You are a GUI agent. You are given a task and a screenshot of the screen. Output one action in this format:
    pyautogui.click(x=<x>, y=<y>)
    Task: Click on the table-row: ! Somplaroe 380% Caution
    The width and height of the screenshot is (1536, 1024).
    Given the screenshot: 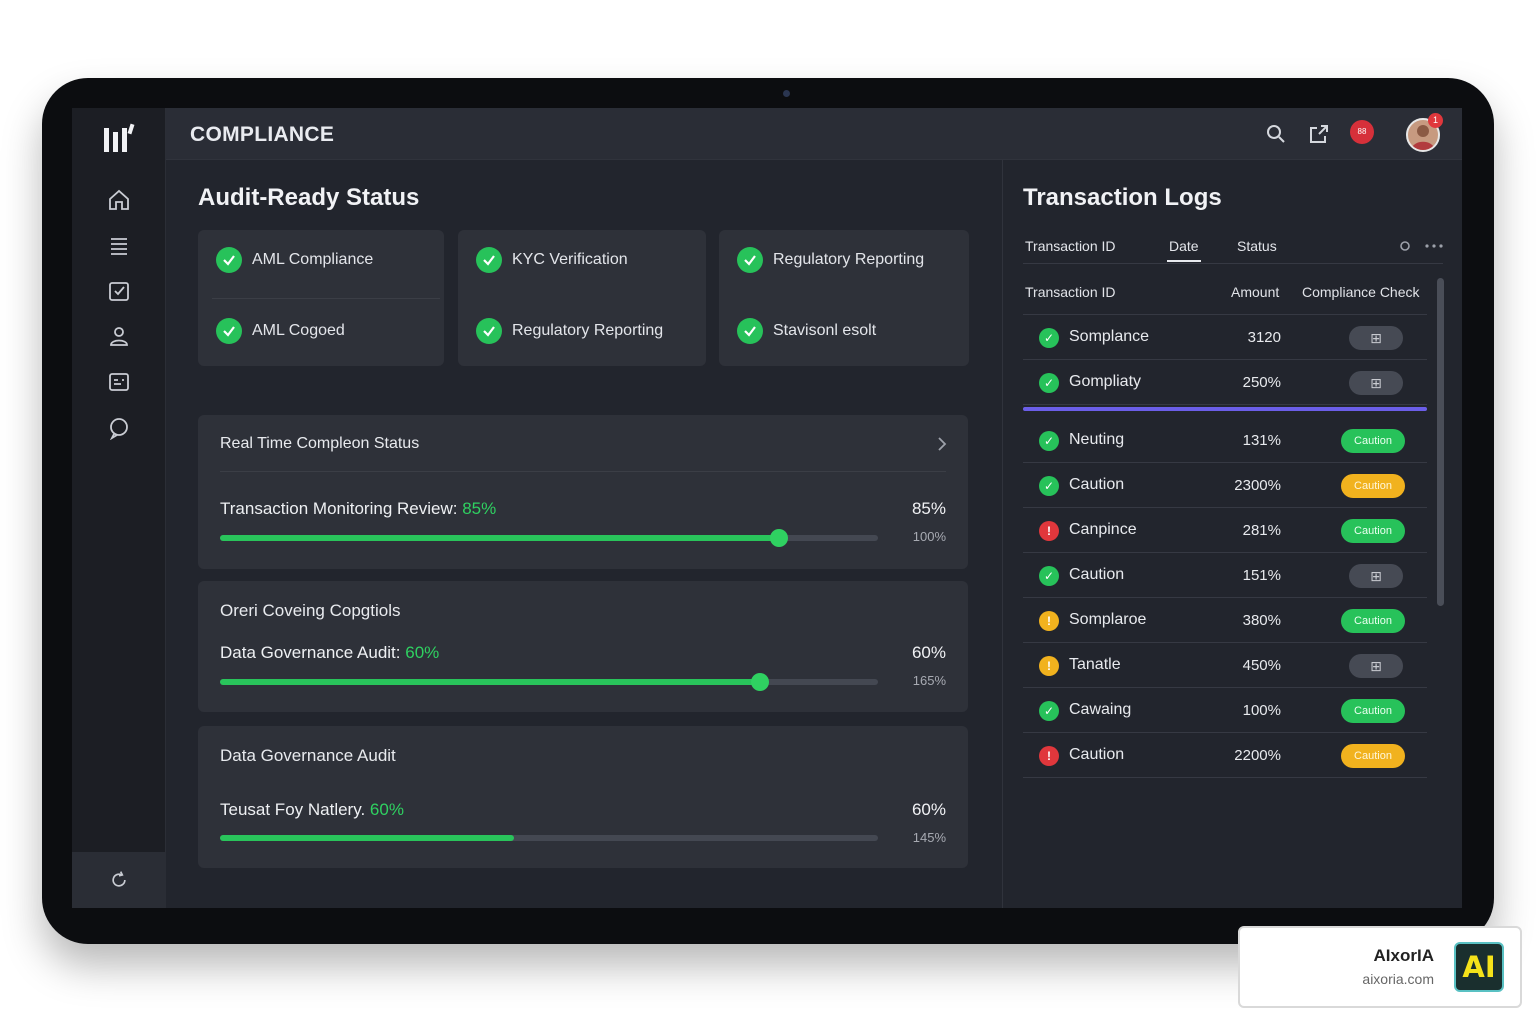 What is the action you would take?
    pyautogui.click(x=1225, y=620)
    